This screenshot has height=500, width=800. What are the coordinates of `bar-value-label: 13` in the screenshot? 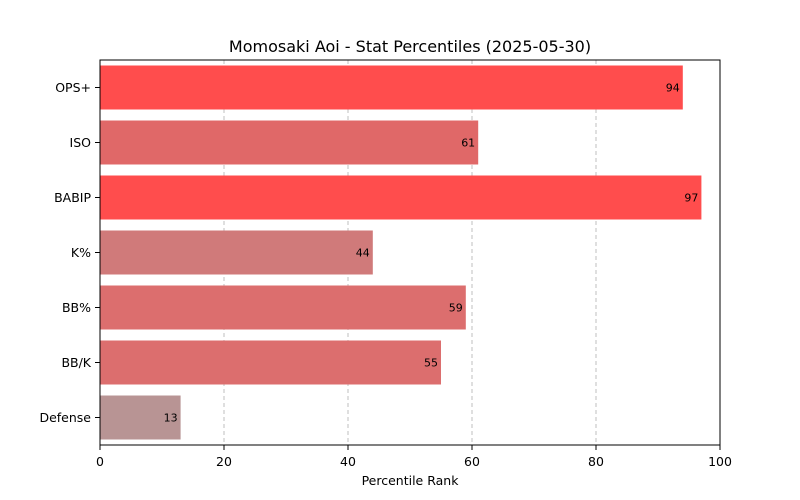 It's located at (171, 418).